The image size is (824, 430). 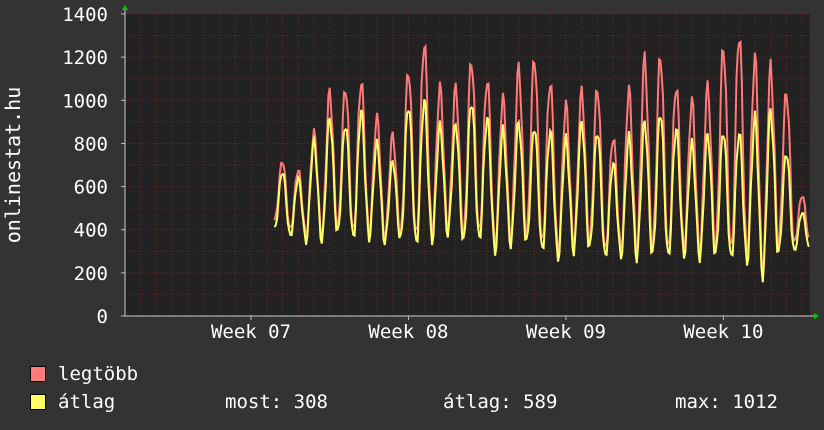 I want to click on x-axis: Week 07 Week 08 Week 09 Week 10, so click(x=487, y=329).